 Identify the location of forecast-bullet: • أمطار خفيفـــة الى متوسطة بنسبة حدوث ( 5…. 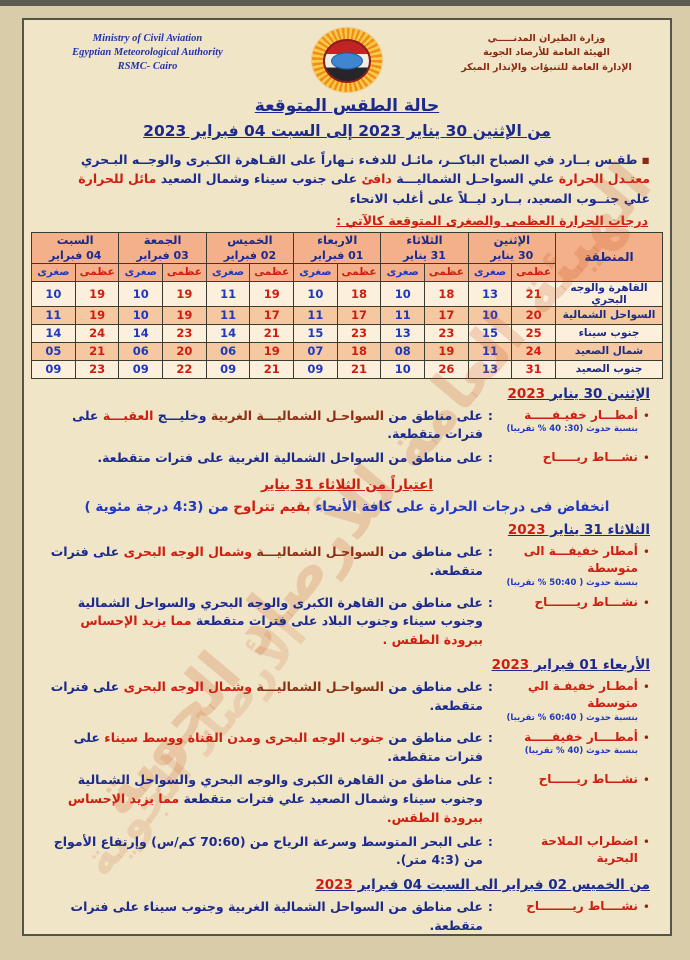
(347, 566).